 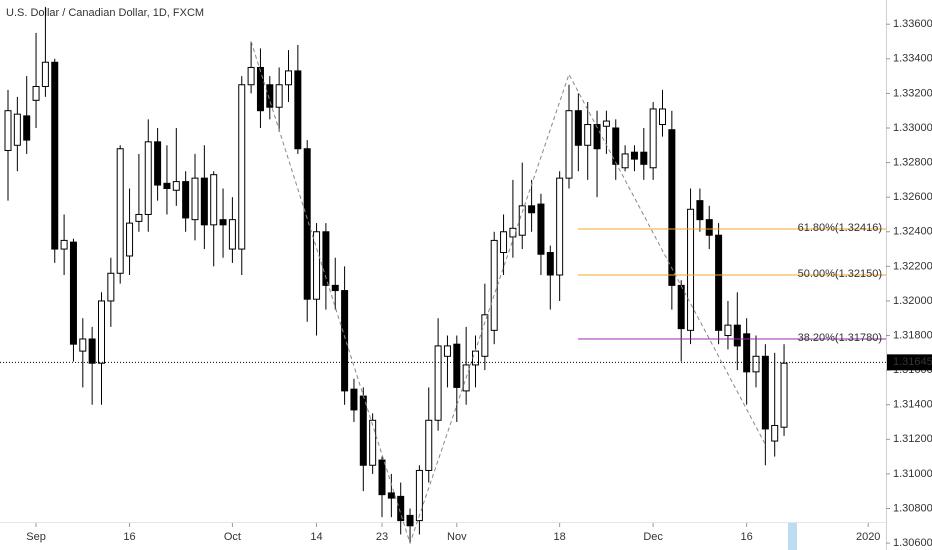 What do you see at coordinates (912, 24) in the screenshot?
I see `y-tick-label: 1.33600` at bounding box center [912, 24].